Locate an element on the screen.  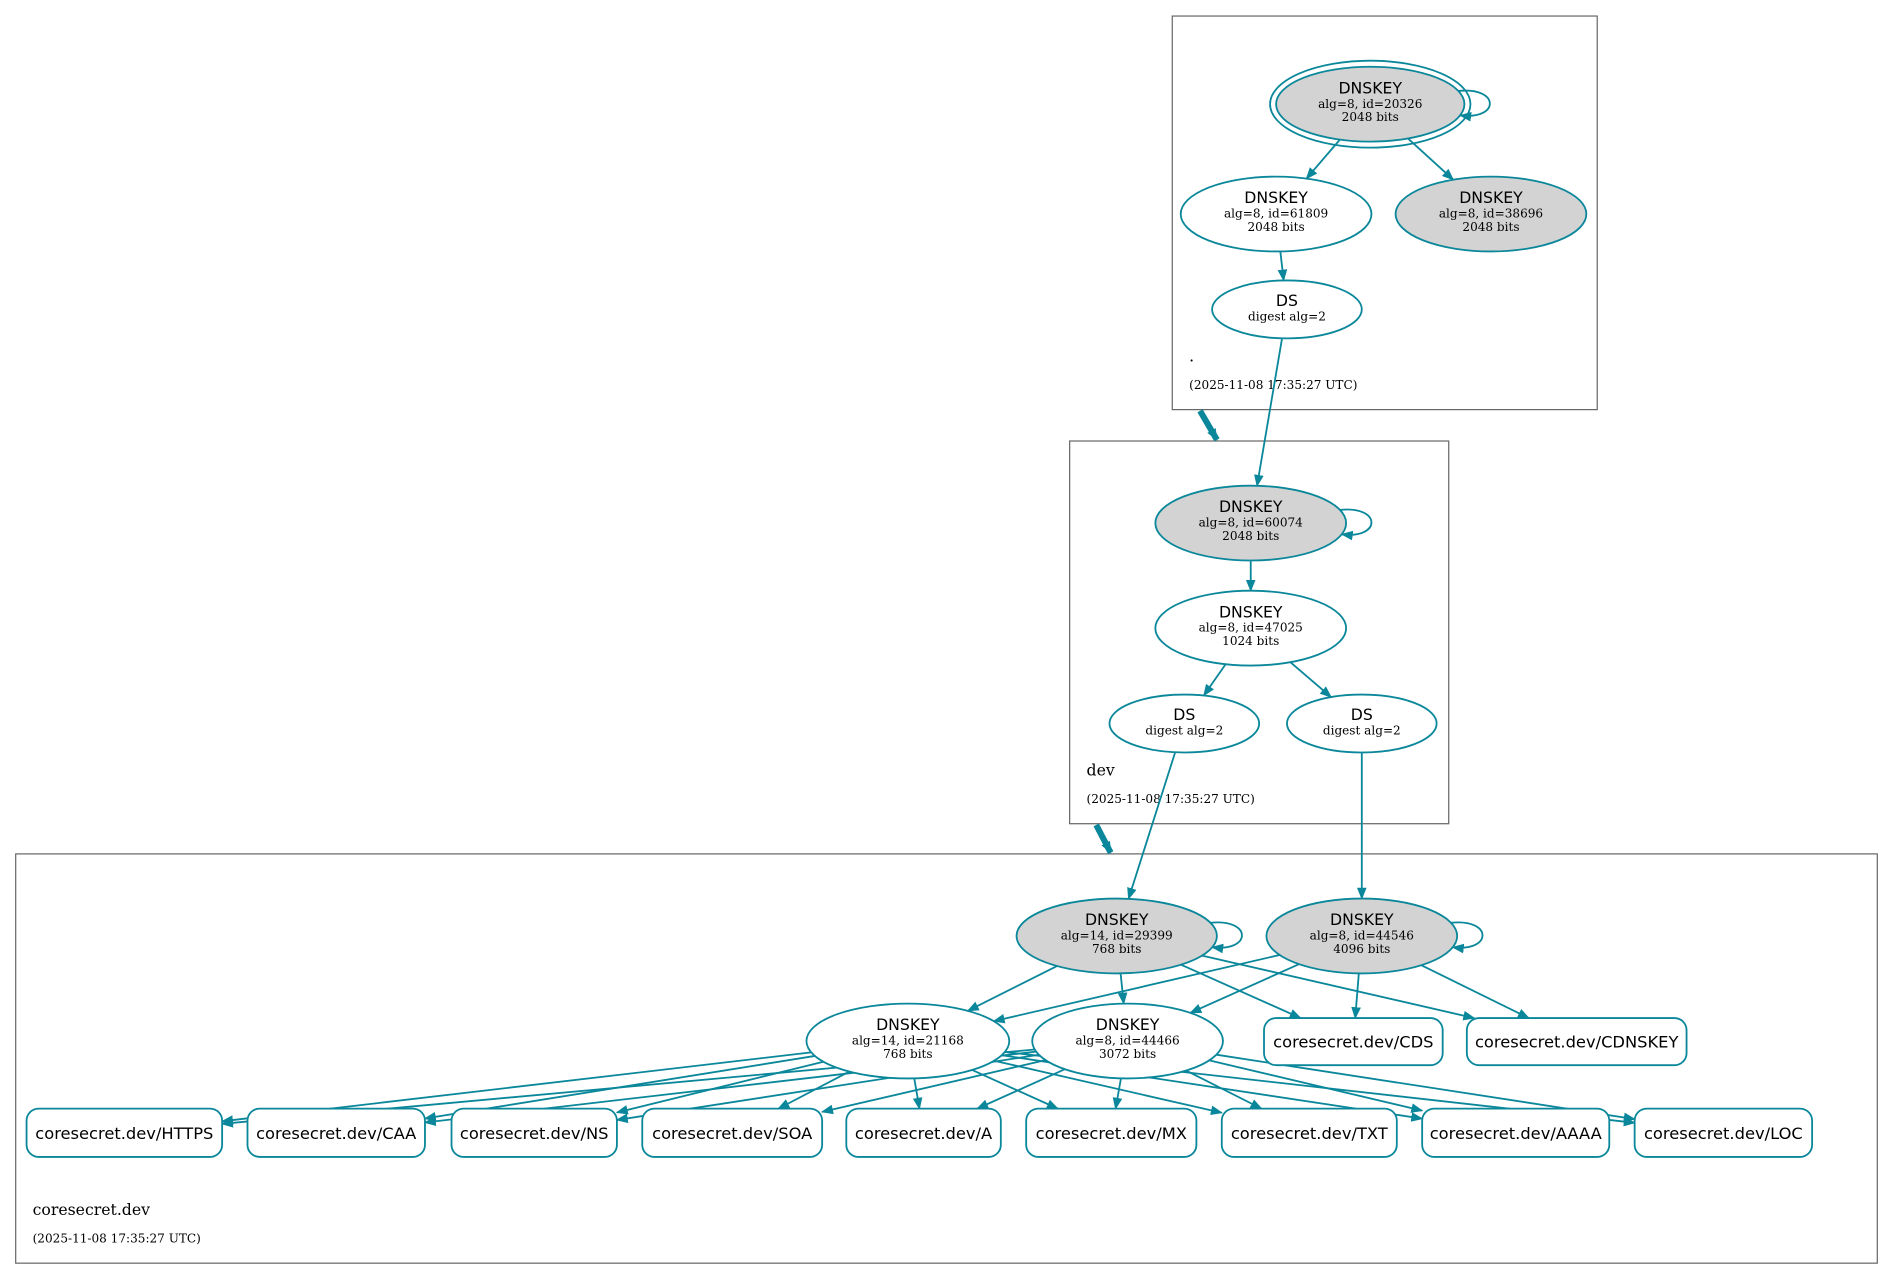
rrset-label: coresecret.dev/HTTPS is located at coordinates (124, 1133).